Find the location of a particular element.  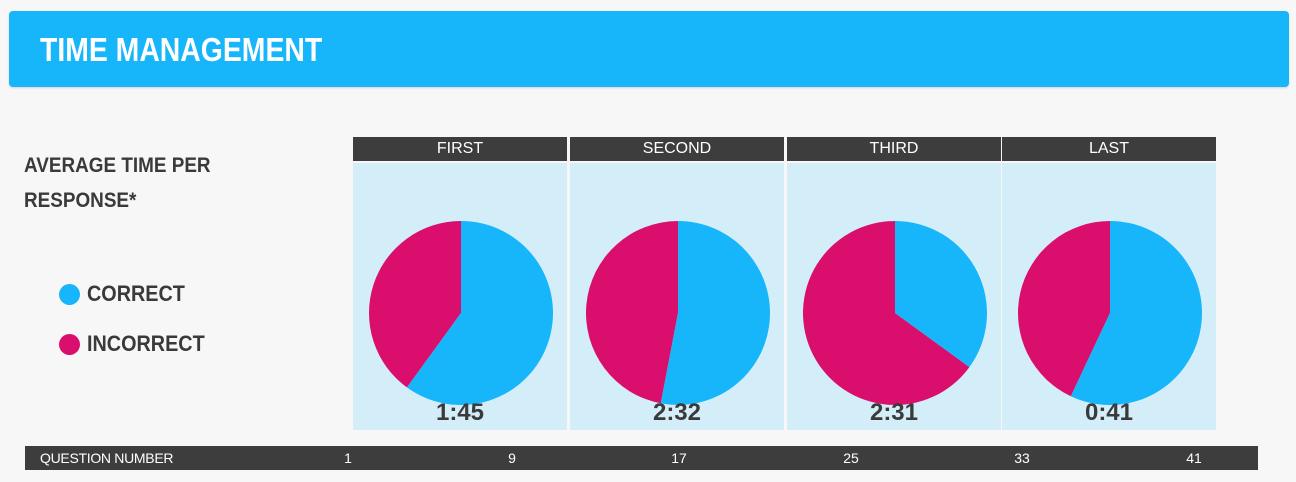

legend-dot-incorrect is located at coordinates (69, 344).